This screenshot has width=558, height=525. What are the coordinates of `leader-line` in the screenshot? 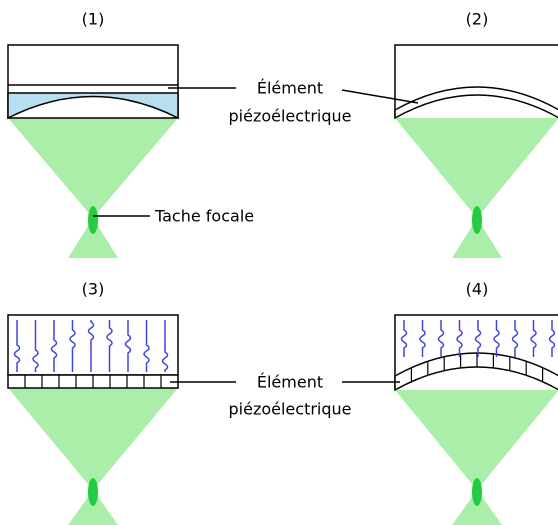 It's located at (380, 96).